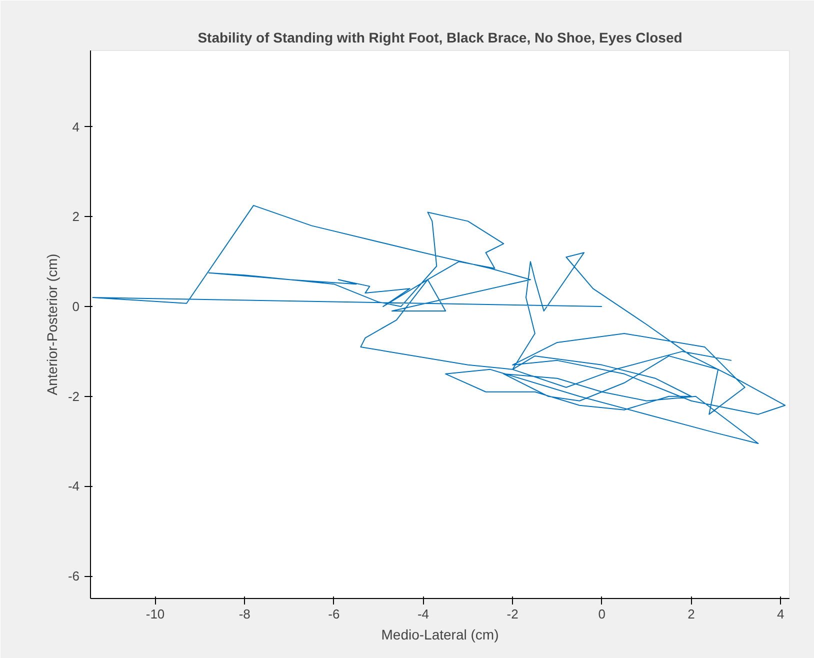 The width and height of the screenshot is (814, 658). What do you see at coordinates (74, 396) in the screenshot?
I see `y-tick-label: -2` at bounding box center [74, 396].